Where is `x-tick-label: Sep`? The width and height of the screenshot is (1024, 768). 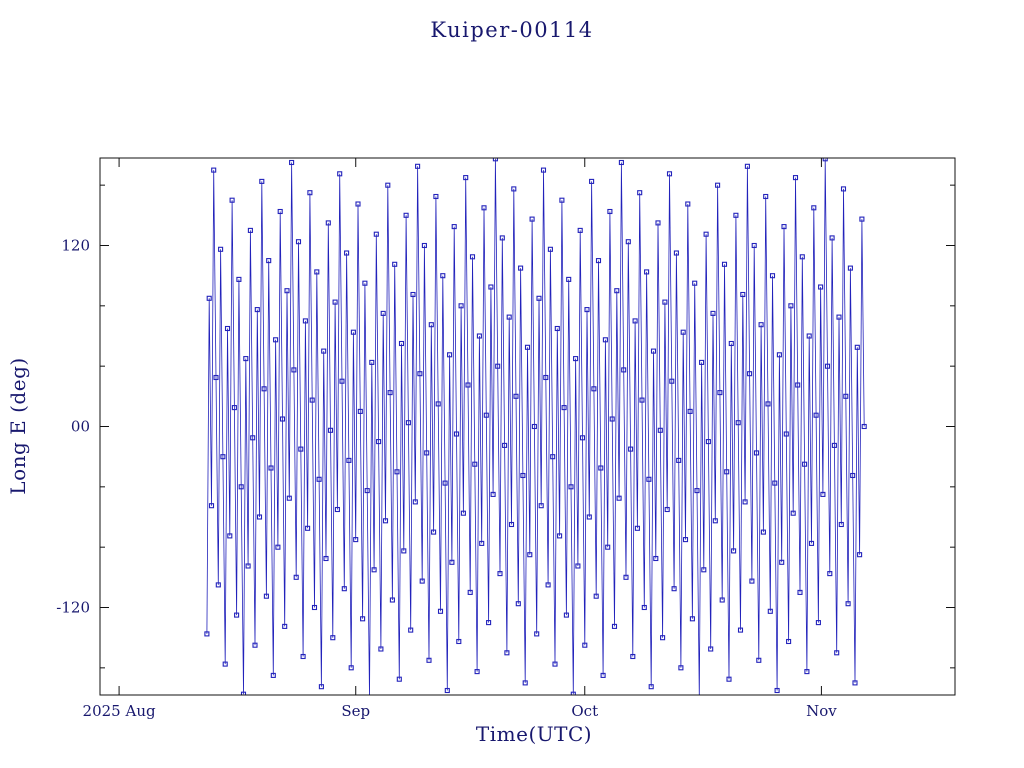 x-tick-label: Sep is located at coordinates (355, 711).